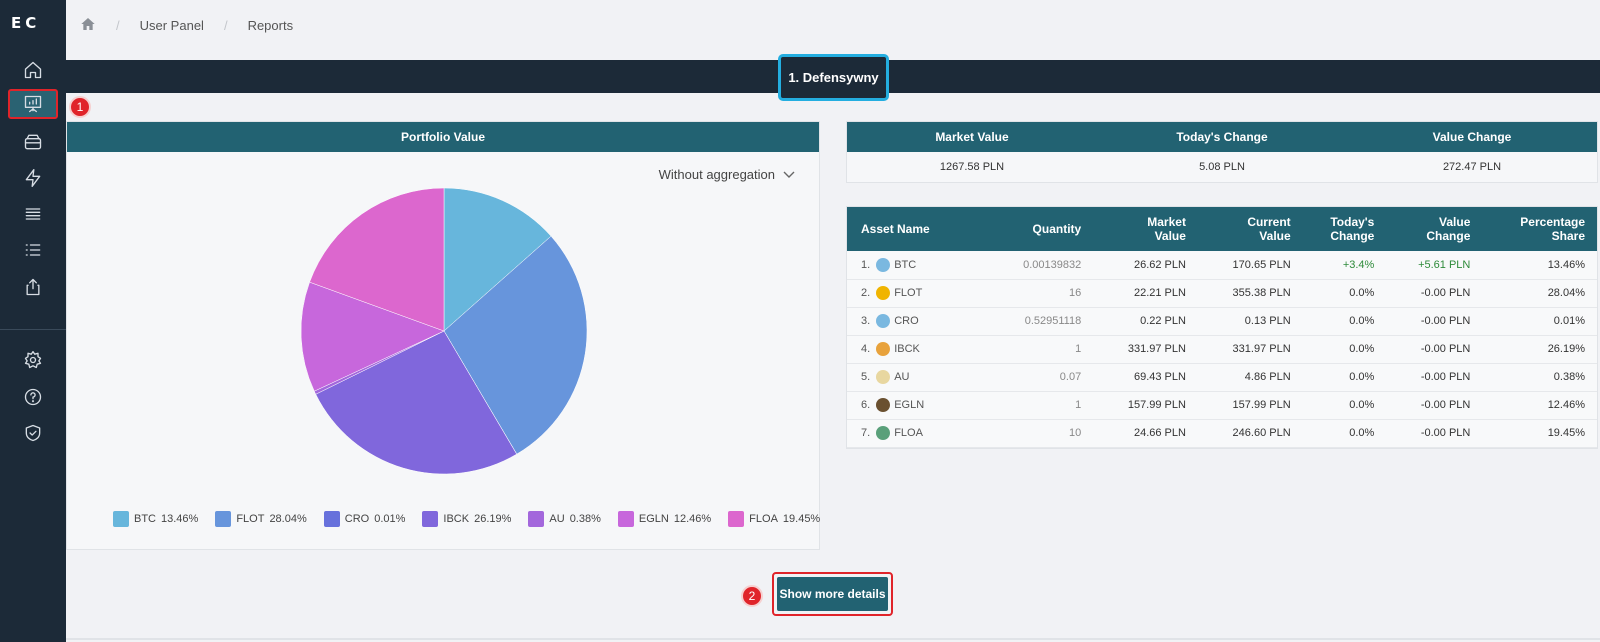  What do you see at coordinates (918, 433) in the screenshot?
I see `asset-name-cell: 7. FLOA` at bounding box center [918, 433].